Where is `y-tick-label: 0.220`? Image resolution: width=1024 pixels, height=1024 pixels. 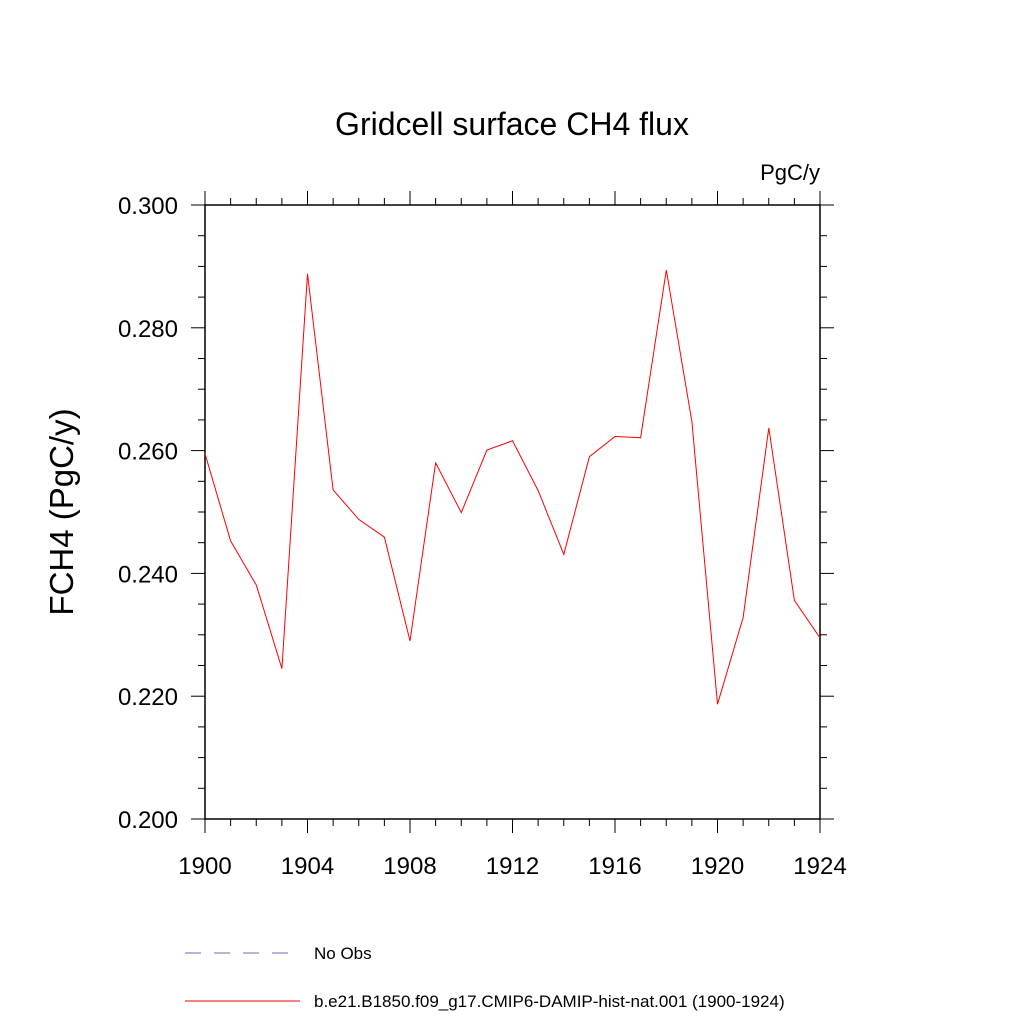 y-tick-label: 0.220 is located at coordinates (148, 697).